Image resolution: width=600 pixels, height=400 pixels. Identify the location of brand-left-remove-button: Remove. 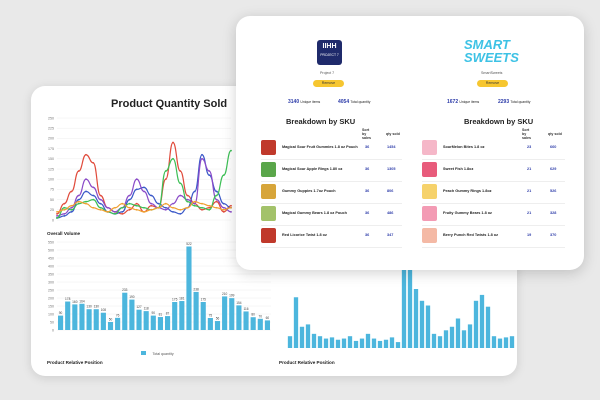
(328, 83).